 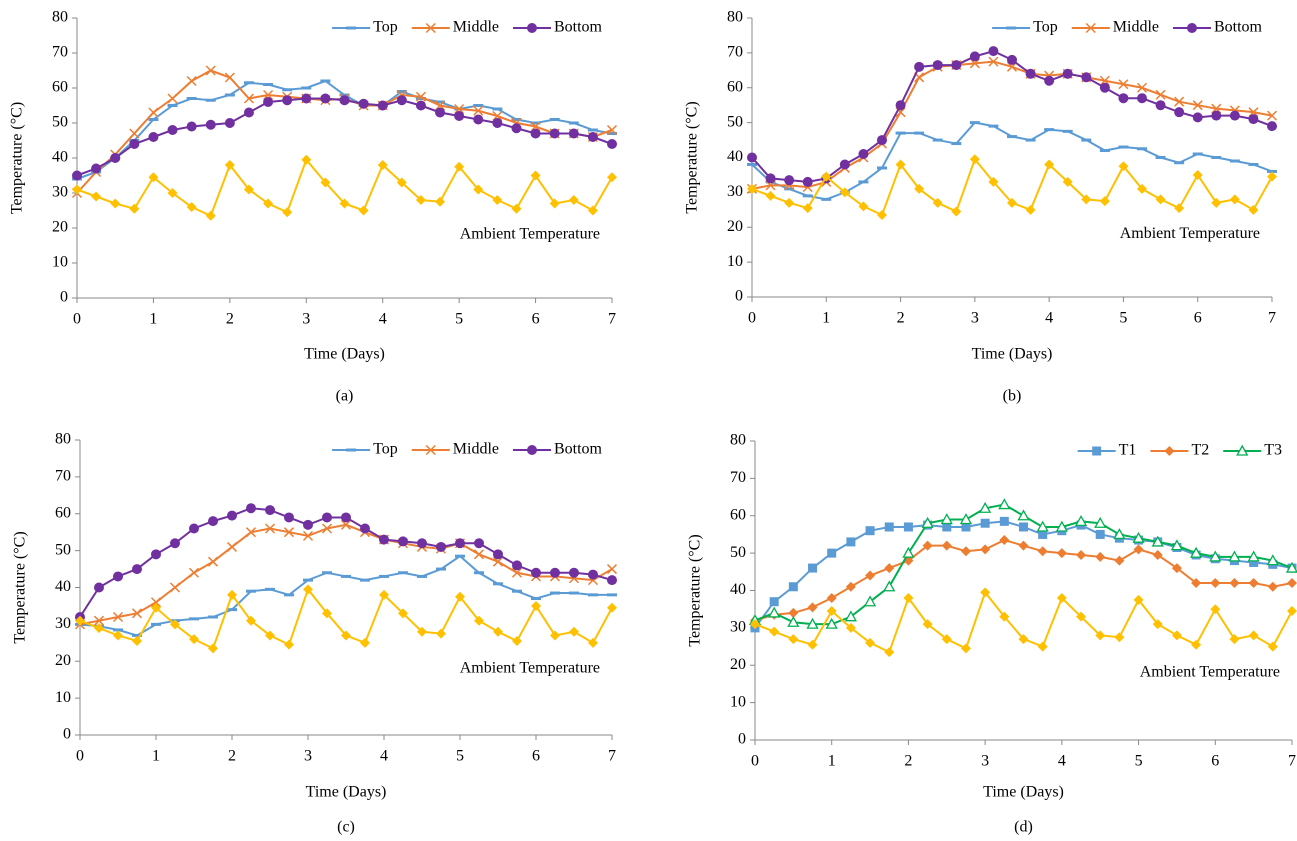 I want to click on y-tick-label: 20, so click(x=63, y=660).